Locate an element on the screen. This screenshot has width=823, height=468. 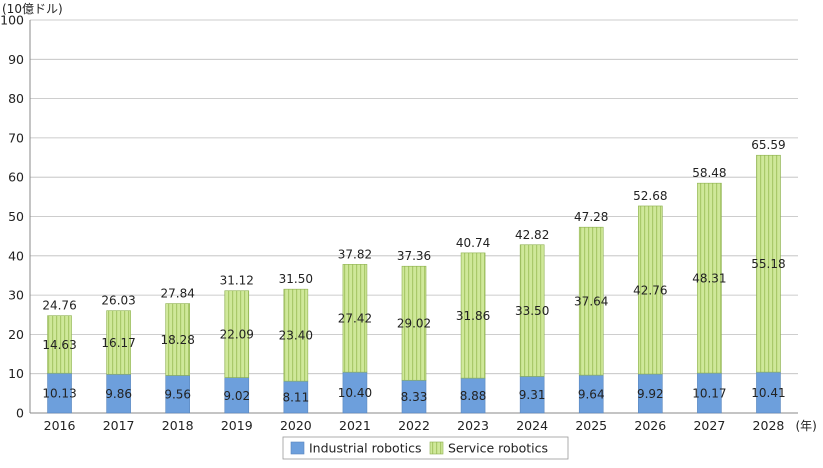
x-tick-label: 2028 is located at coordinates (769, 425).